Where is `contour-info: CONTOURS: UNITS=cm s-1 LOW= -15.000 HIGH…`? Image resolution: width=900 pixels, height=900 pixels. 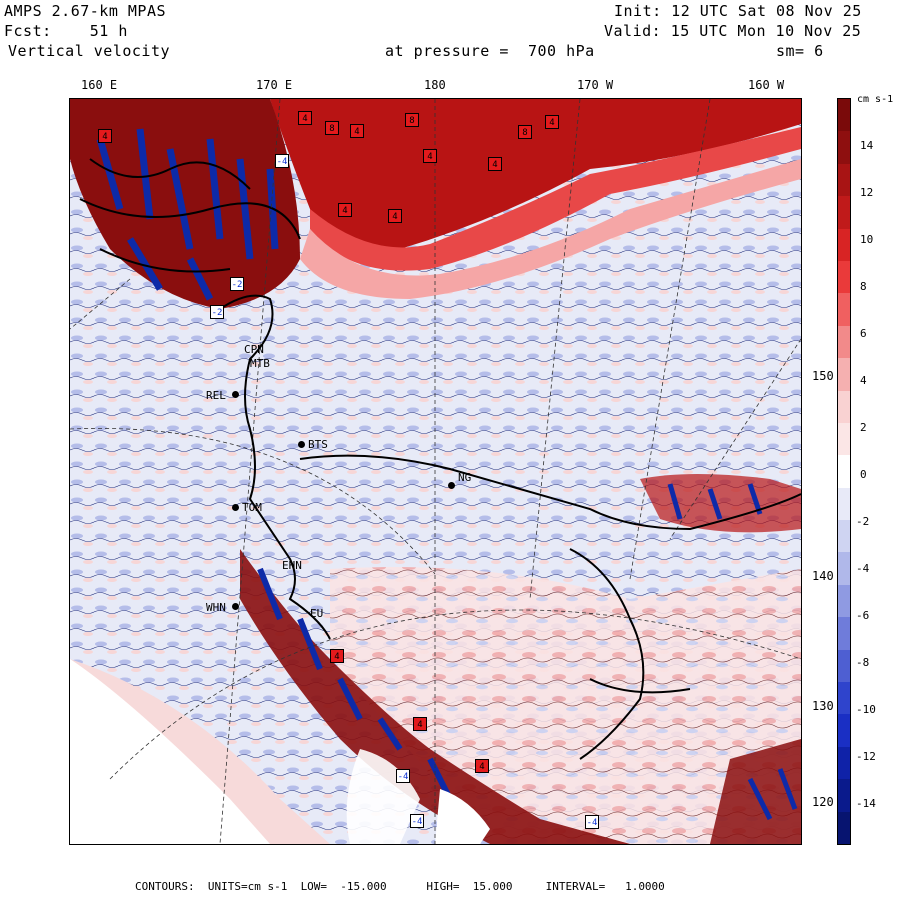 contour-info: CONTOURS: UNITS=cm s-1 LOW= -15.000 HIGH… is located at coordinates (400, 886).